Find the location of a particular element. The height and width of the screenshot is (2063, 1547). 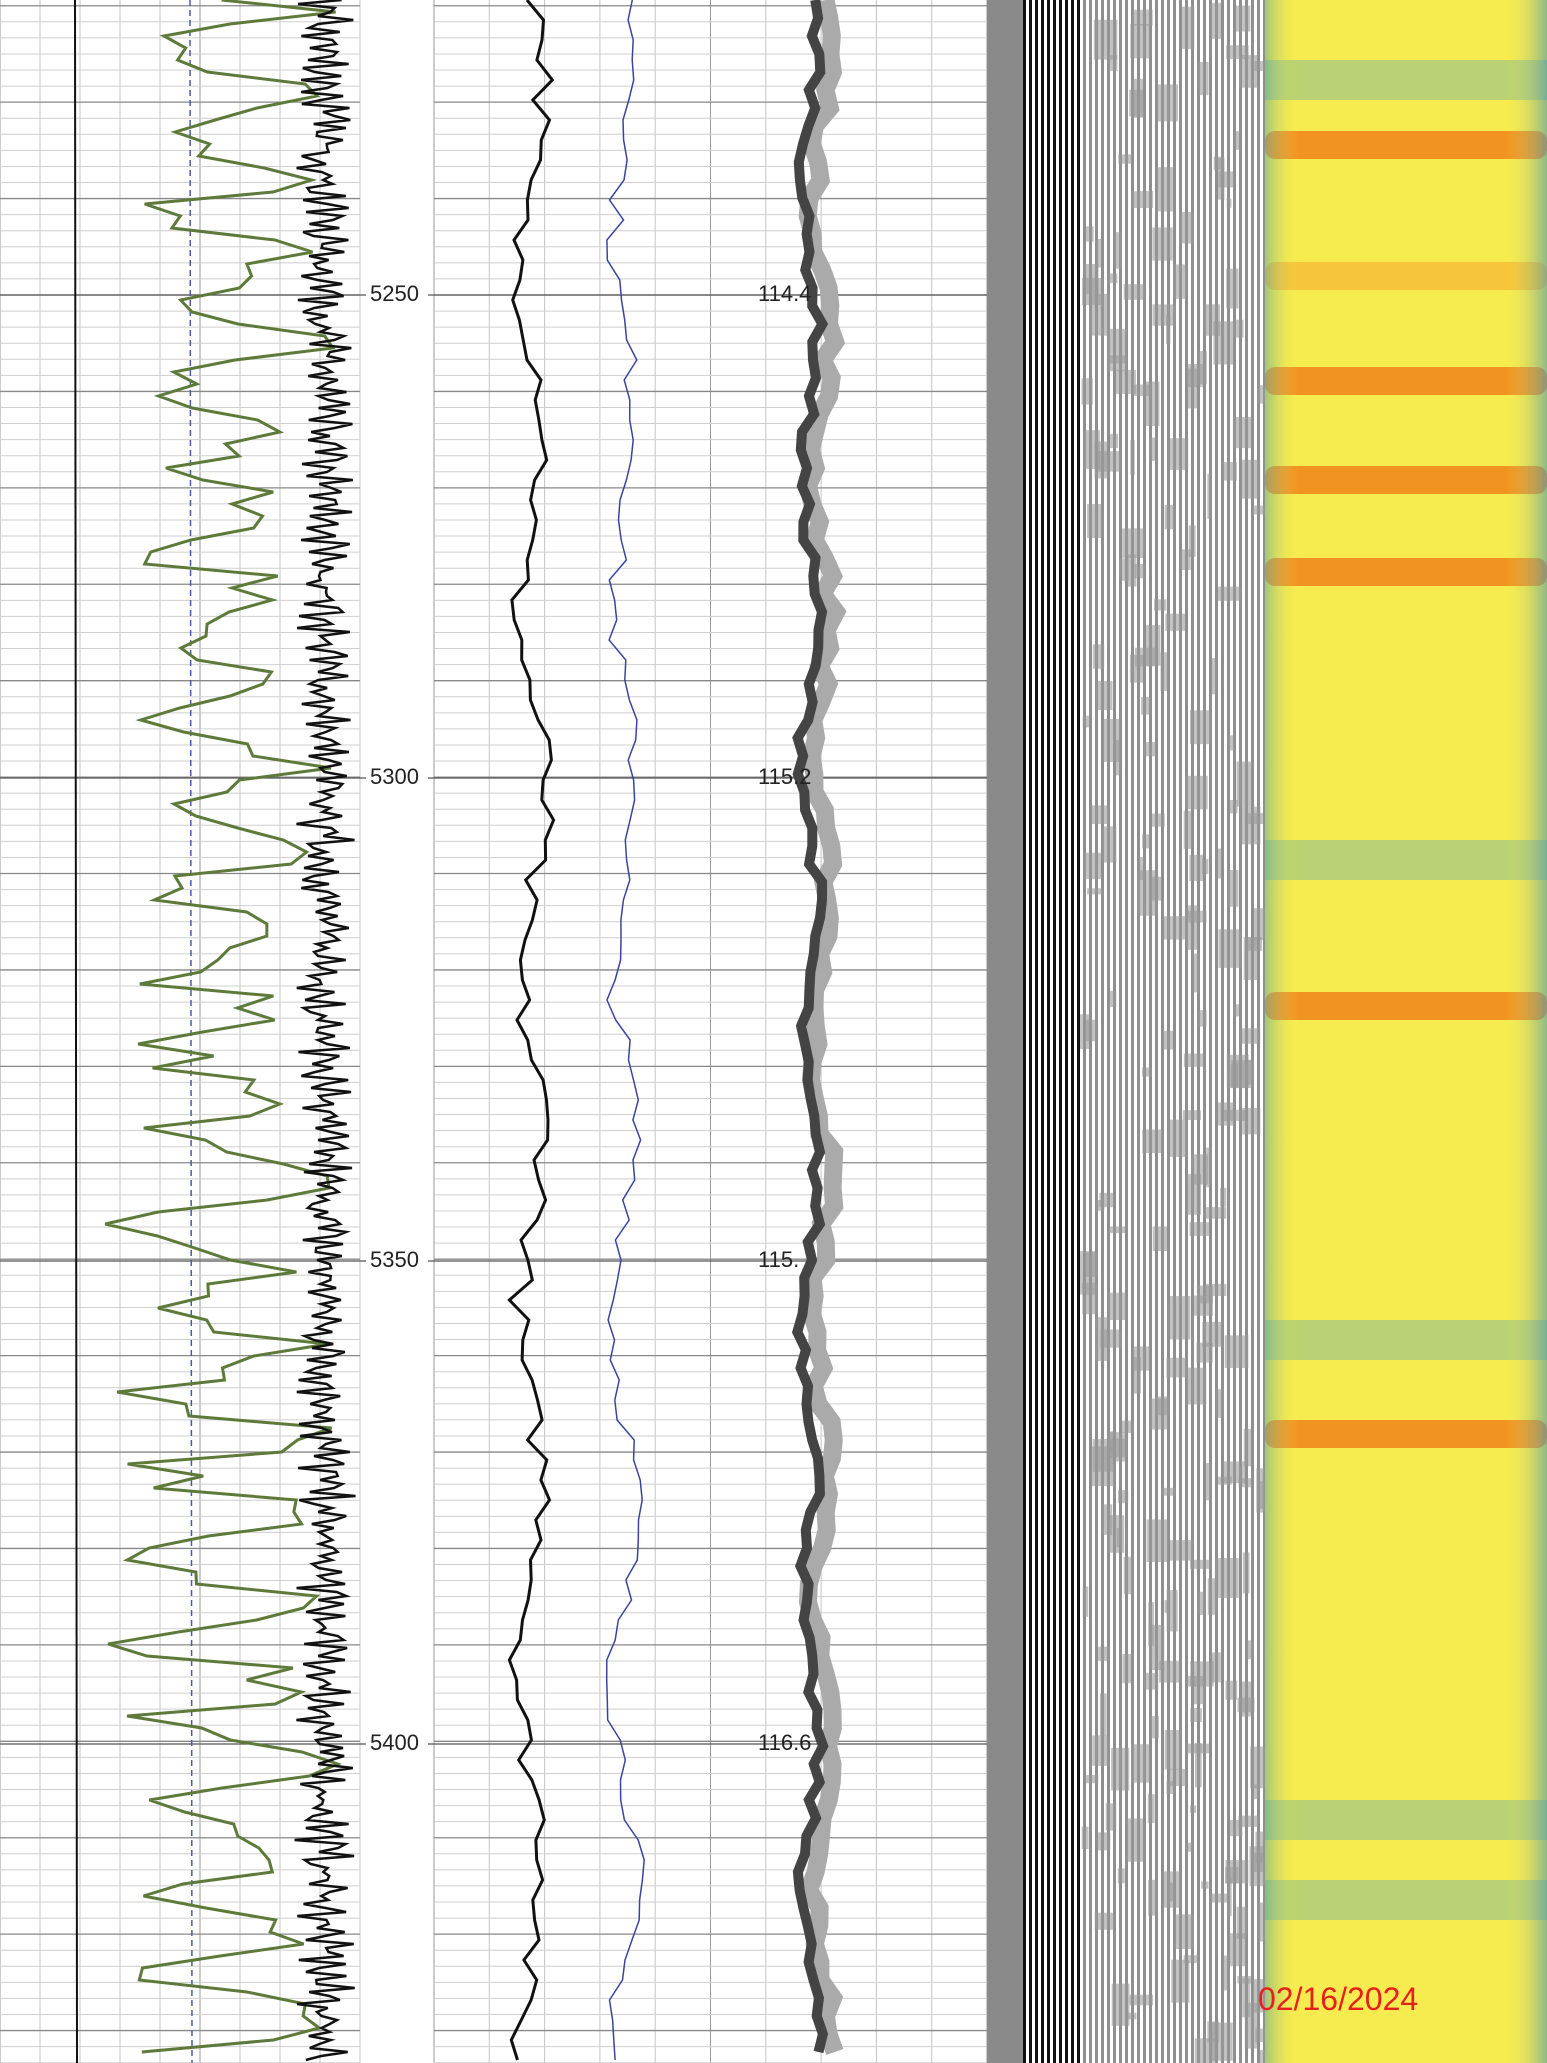

depth-label: 5300 is located at coordinates (394, 776).